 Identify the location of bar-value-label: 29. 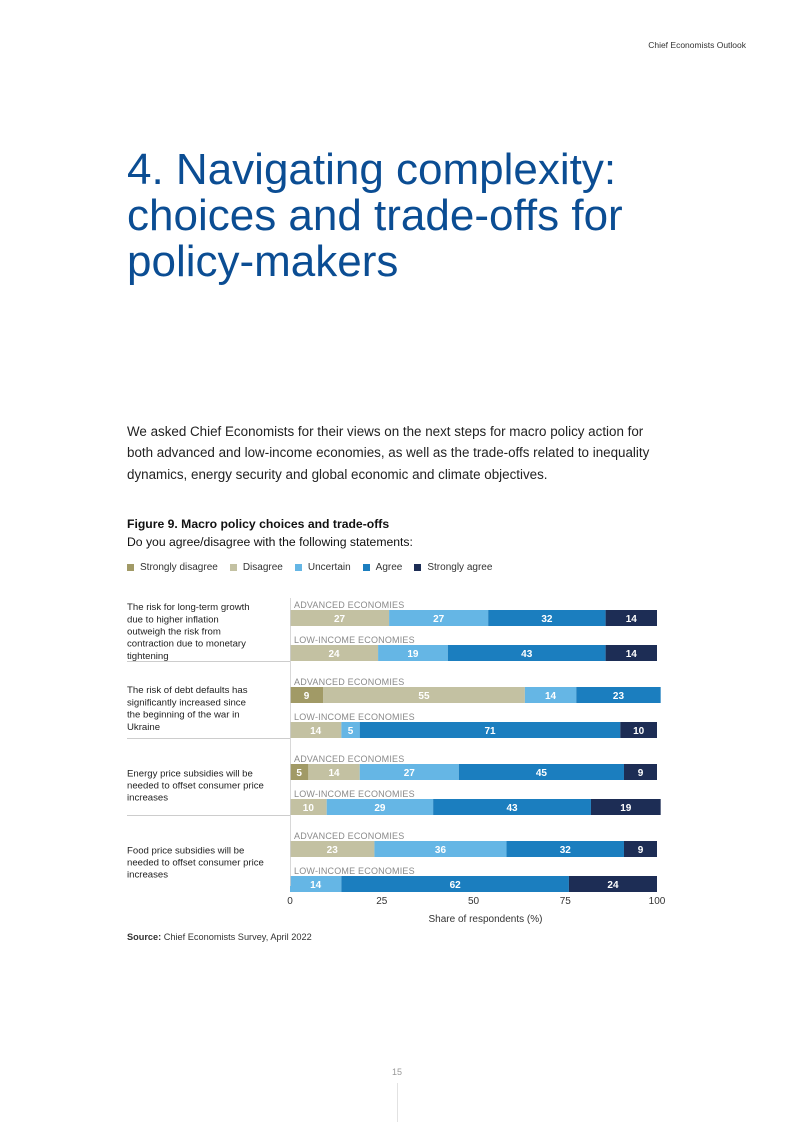
(380, 808).